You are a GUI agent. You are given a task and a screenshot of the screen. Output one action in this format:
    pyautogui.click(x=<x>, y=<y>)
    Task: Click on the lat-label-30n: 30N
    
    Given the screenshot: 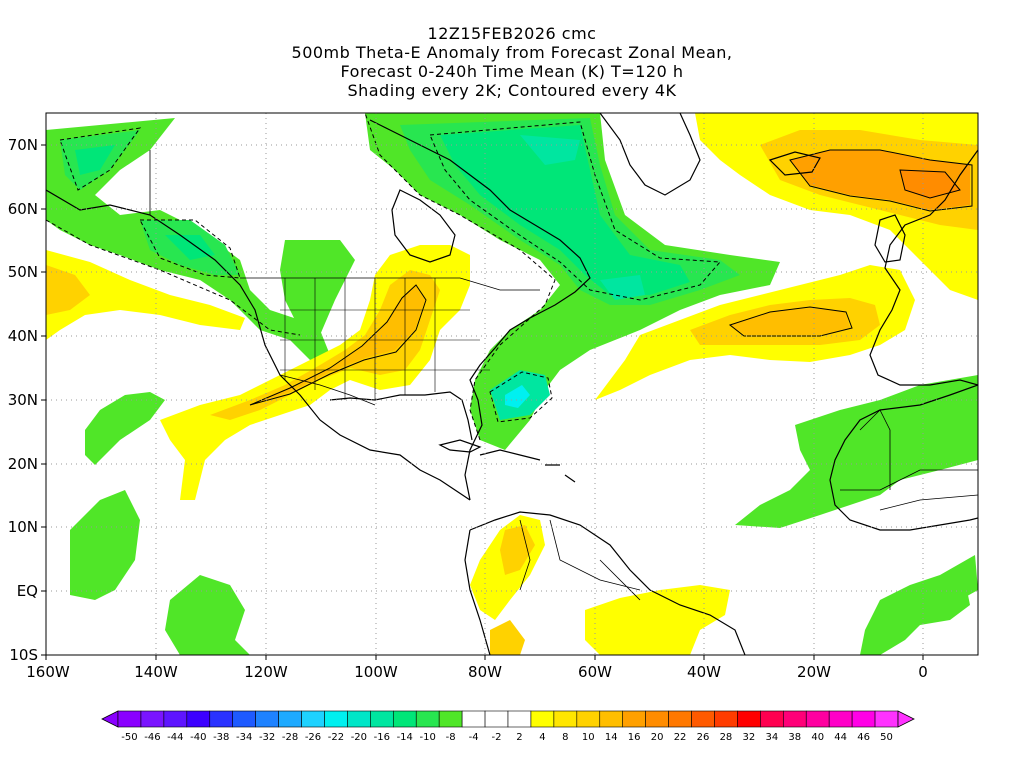 What is the action you would take?
    pyautogui.click(x=23, y=400)
    